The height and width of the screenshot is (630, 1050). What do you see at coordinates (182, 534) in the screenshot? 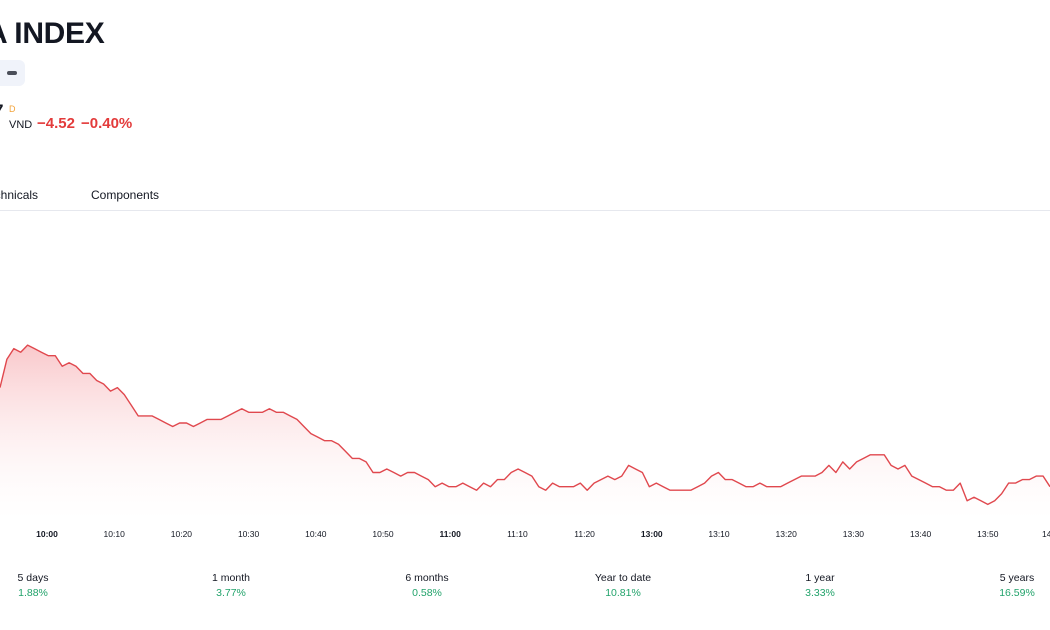
I see `x-tick-label: 10:20` at bounding box center [182, 534].